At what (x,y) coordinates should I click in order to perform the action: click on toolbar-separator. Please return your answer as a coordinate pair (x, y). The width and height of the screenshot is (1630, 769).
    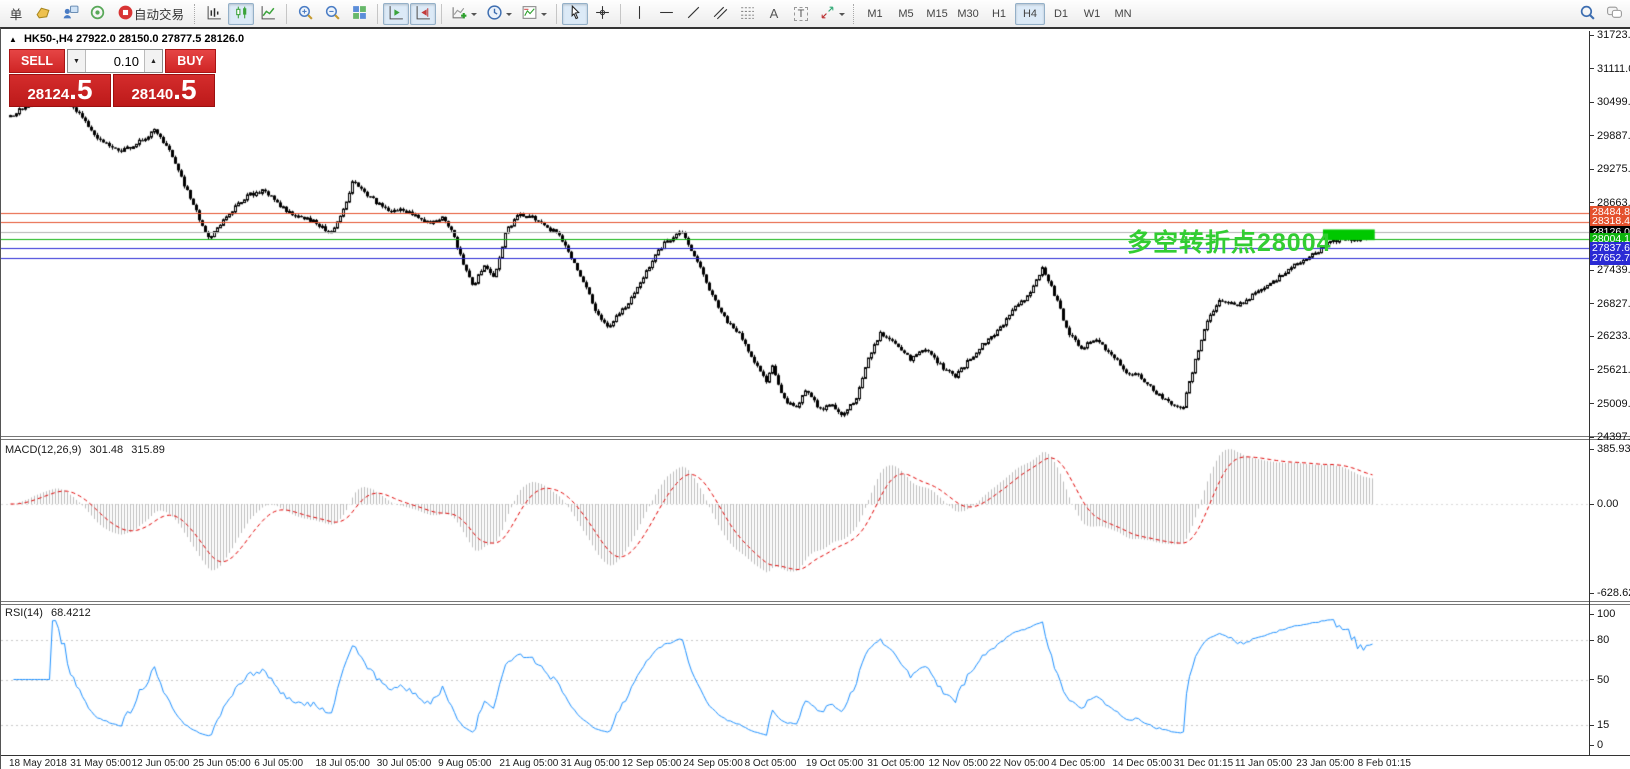
    Looking at the image, I should click on (621, 13).